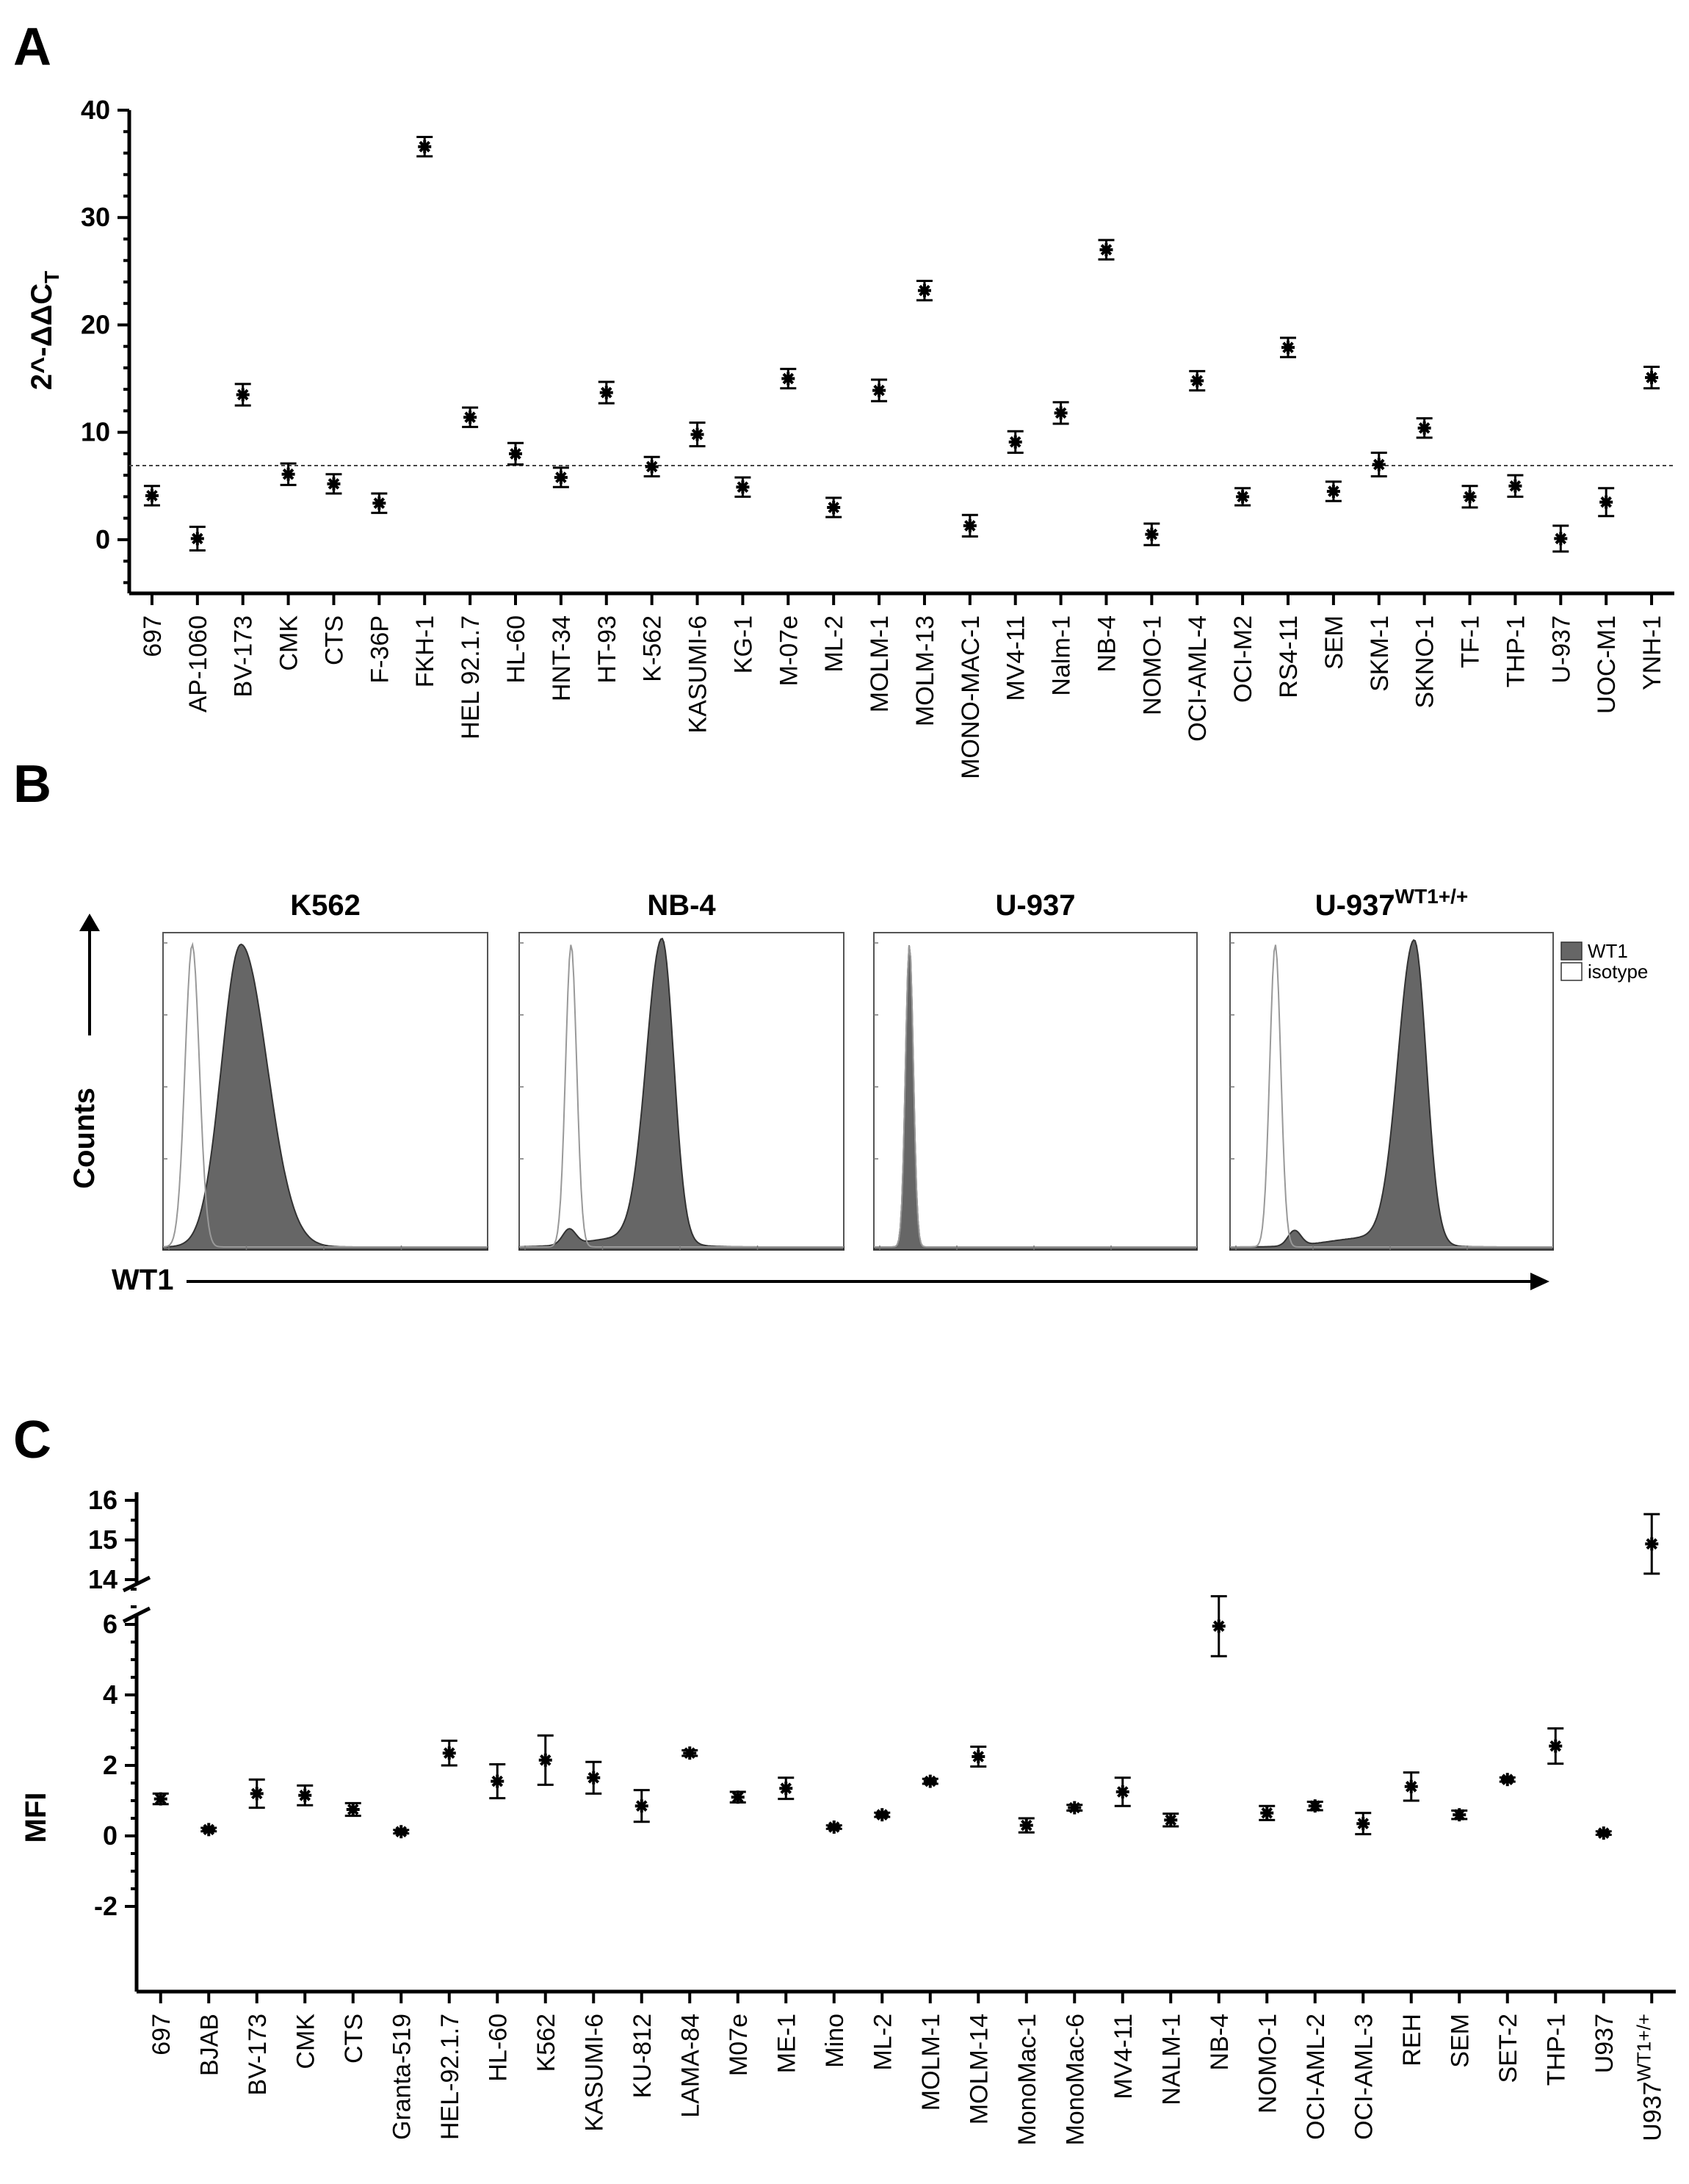 The width and height of the screenshot is (1689, 2184). Describe the element at coordinates (1643, 2047) in the screenshot. I see `panel-c-x-tick-label-sup: WT1+/+` at that location.